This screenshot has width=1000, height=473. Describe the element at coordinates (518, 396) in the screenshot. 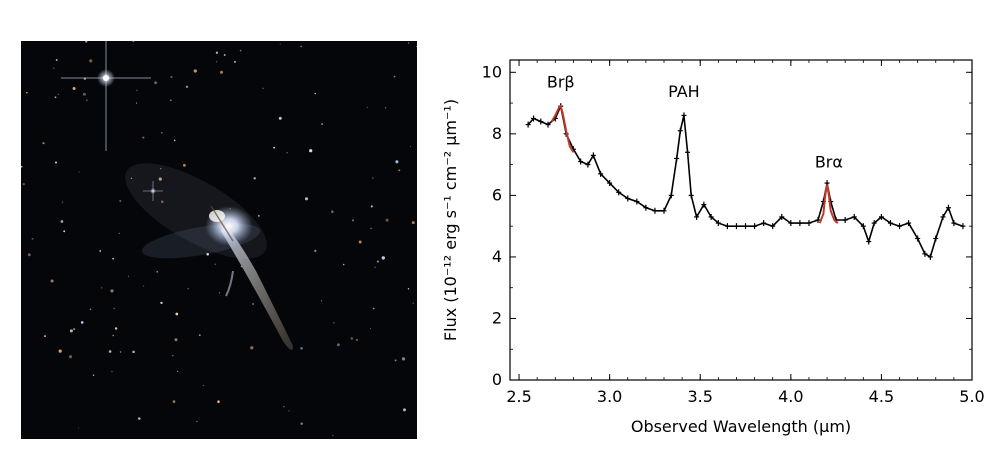

I see `x-tick-label: 2.5` at that location.